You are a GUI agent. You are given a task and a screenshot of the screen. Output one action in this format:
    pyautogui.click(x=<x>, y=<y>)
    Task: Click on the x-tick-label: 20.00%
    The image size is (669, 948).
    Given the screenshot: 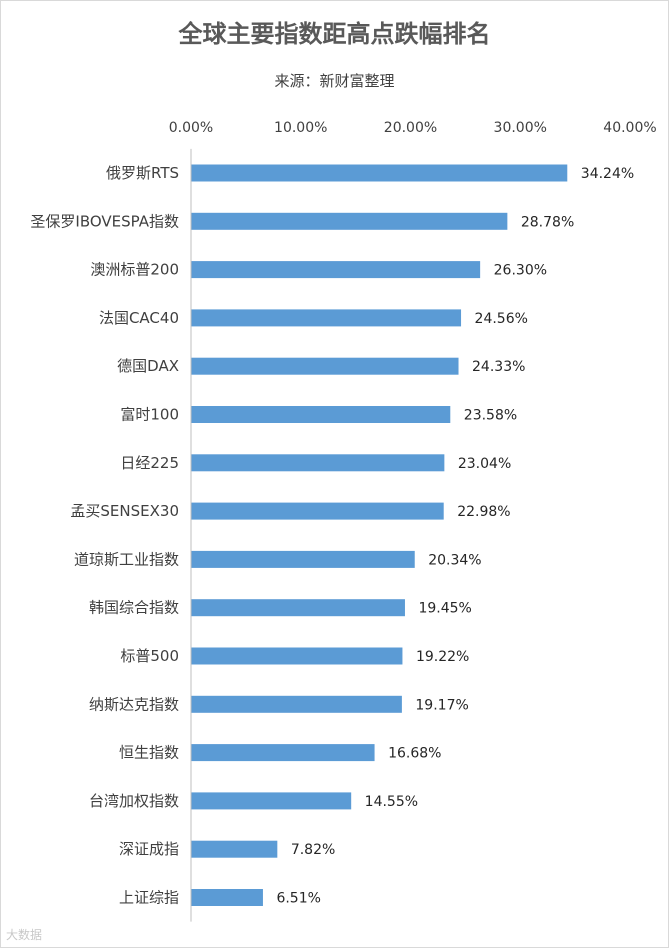 What is the action you would take?
    pyautogui.click(x=410, y=128)
    